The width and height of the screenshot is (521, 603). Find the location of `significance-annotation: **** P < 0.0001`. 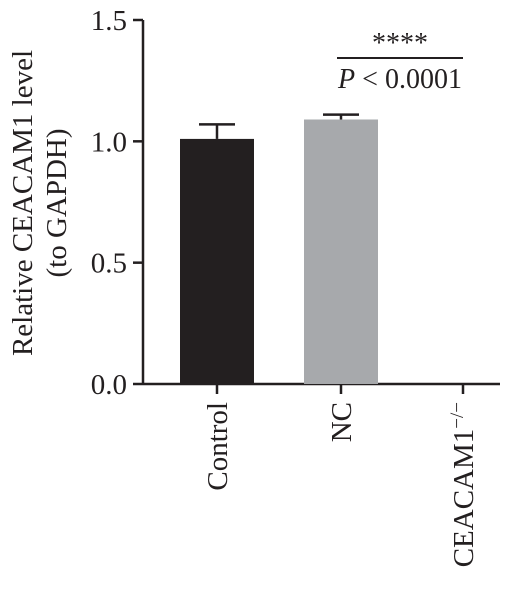

significance-annotation: **** P < 0.0001 is located at coordinates (400, 61).